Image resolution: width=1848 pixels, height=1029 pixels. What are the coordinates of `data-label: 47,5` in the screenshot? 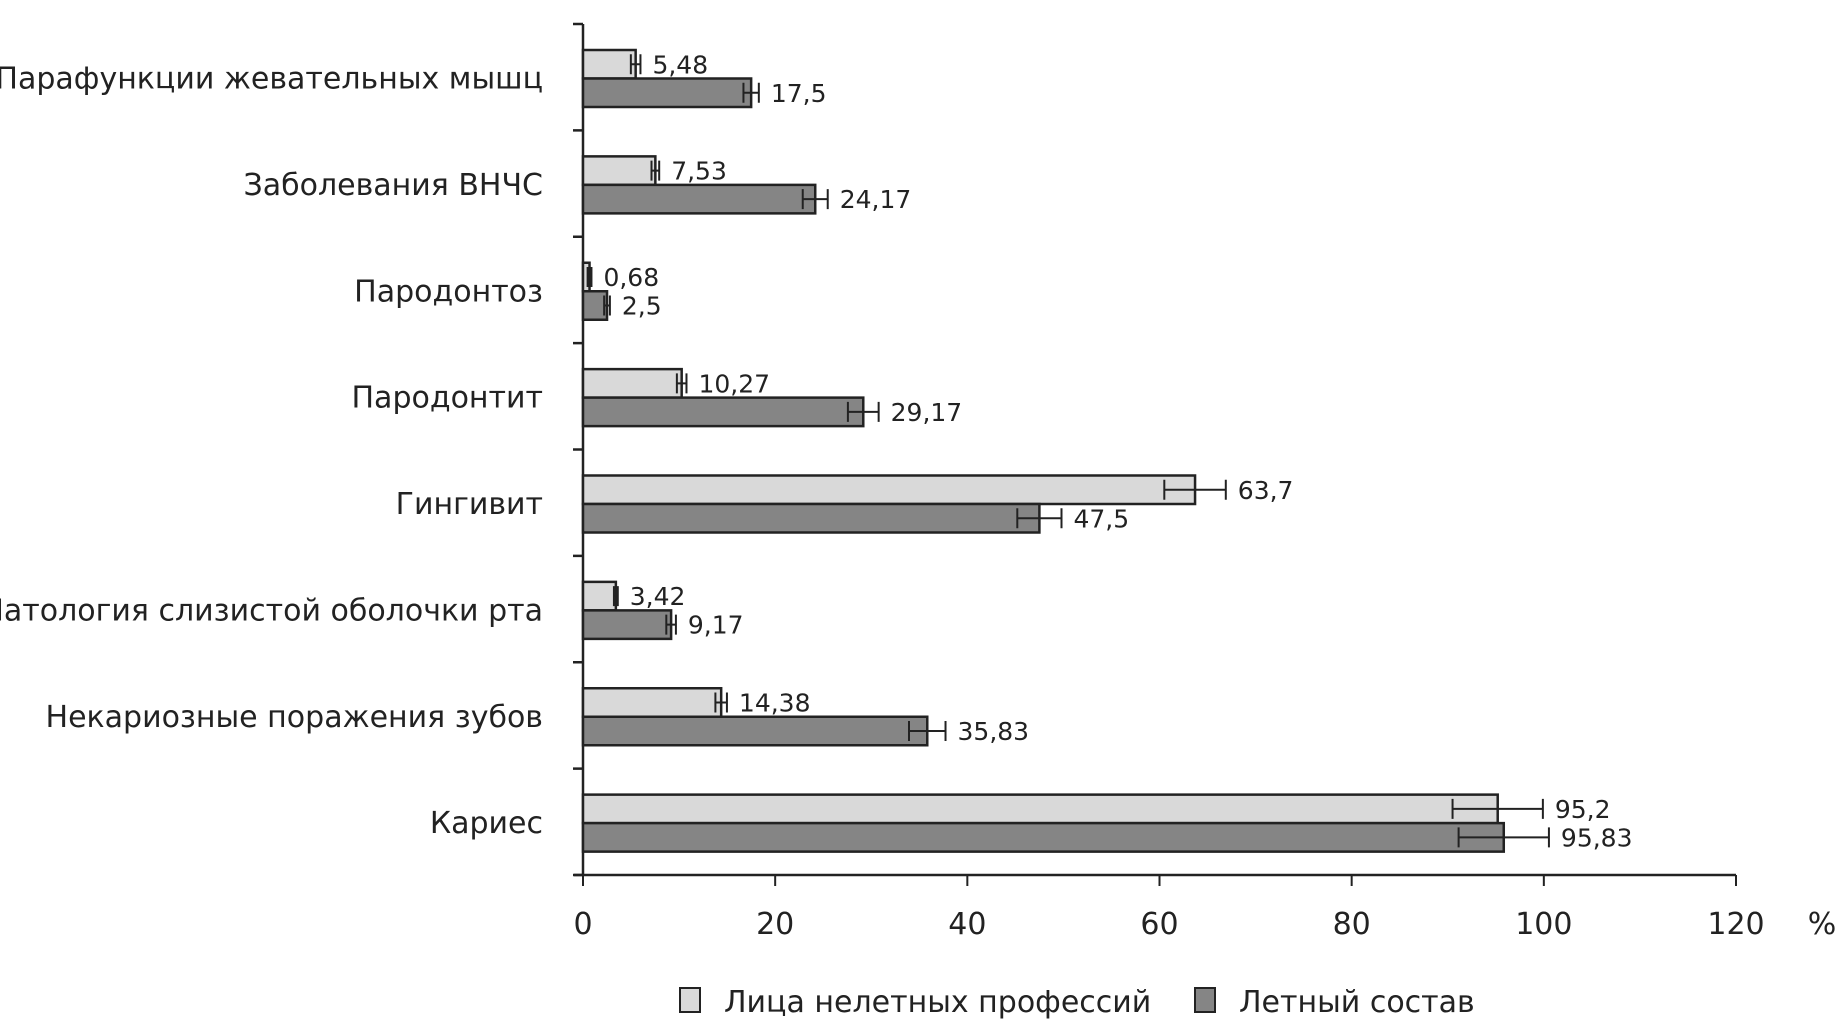 It's located at (1101, 518).